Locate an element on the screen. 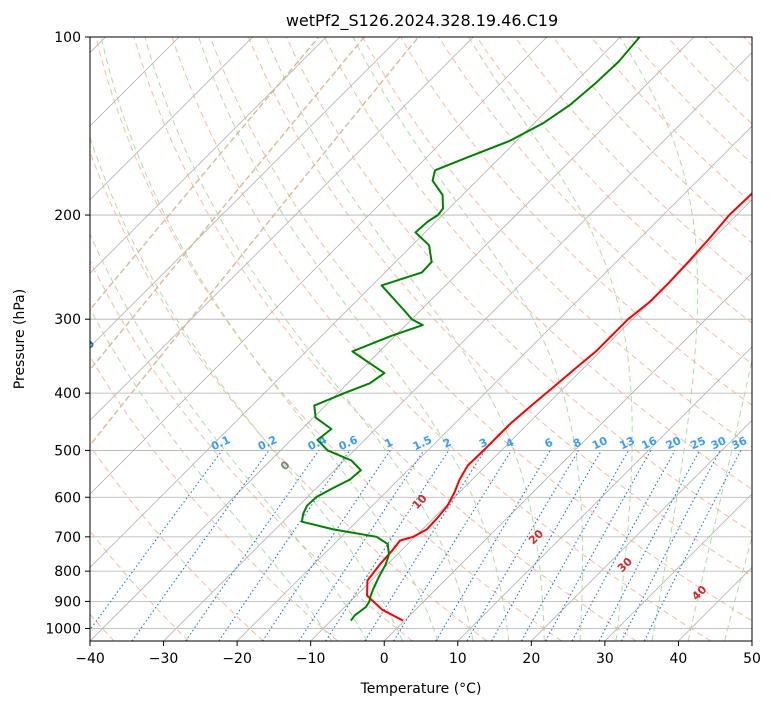  mixing-ratio-label: 6 is located at coordinates (548, 443).